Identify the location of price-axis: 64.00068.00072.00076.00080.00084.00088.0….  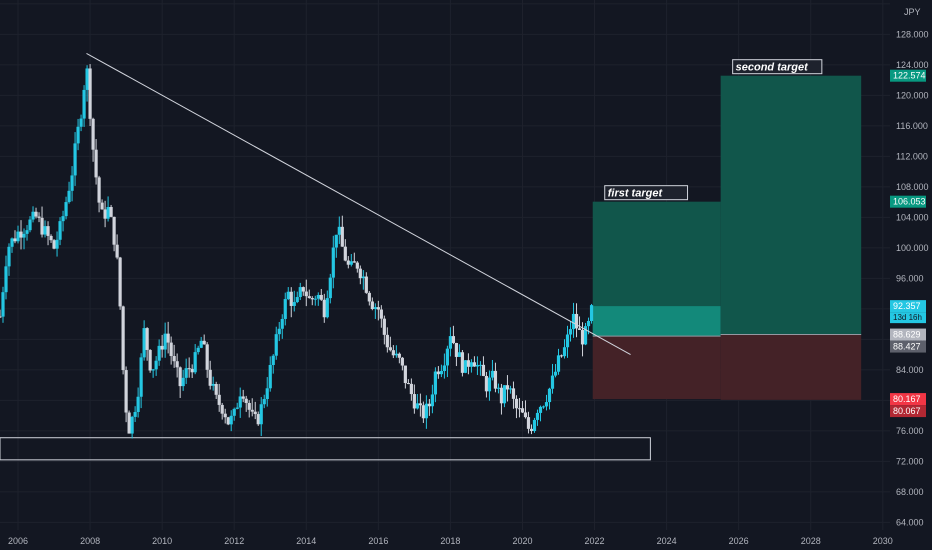
(911, 275).